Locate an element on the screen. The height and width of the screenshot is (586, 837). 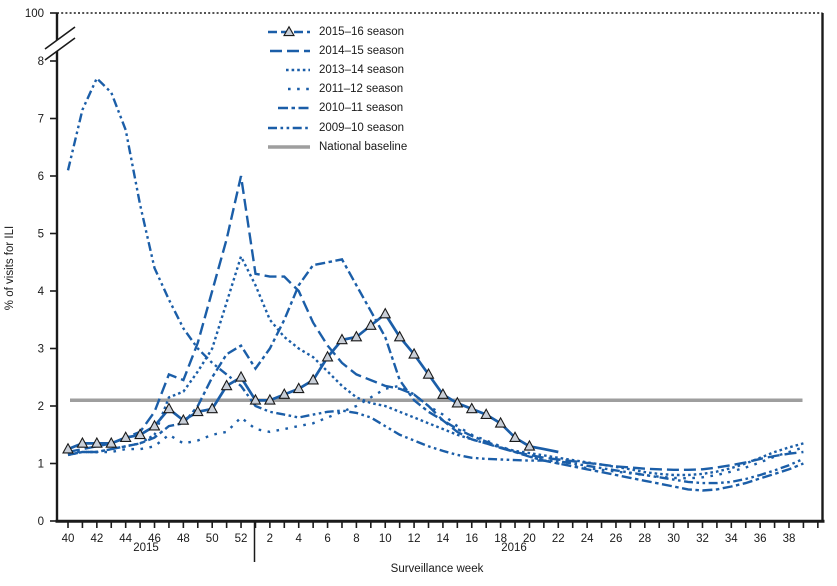
series-line-2011-12- is located at coordinates (436, 432).